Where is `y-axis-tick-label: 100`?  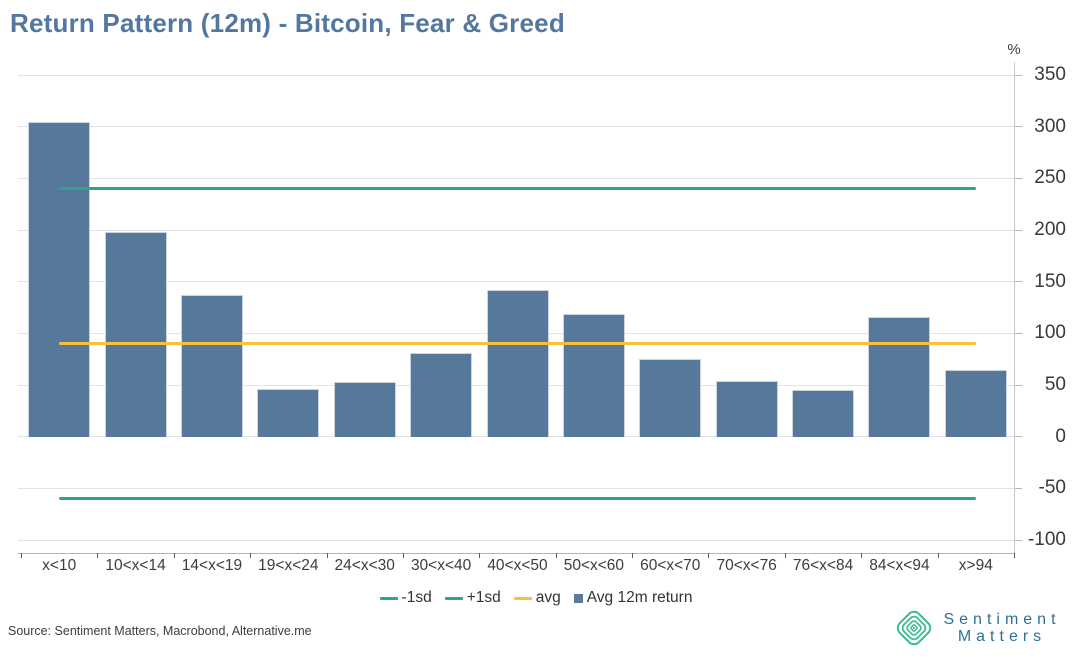 y-axis-tick-label: 100 is located at coordinates (1050, 333).